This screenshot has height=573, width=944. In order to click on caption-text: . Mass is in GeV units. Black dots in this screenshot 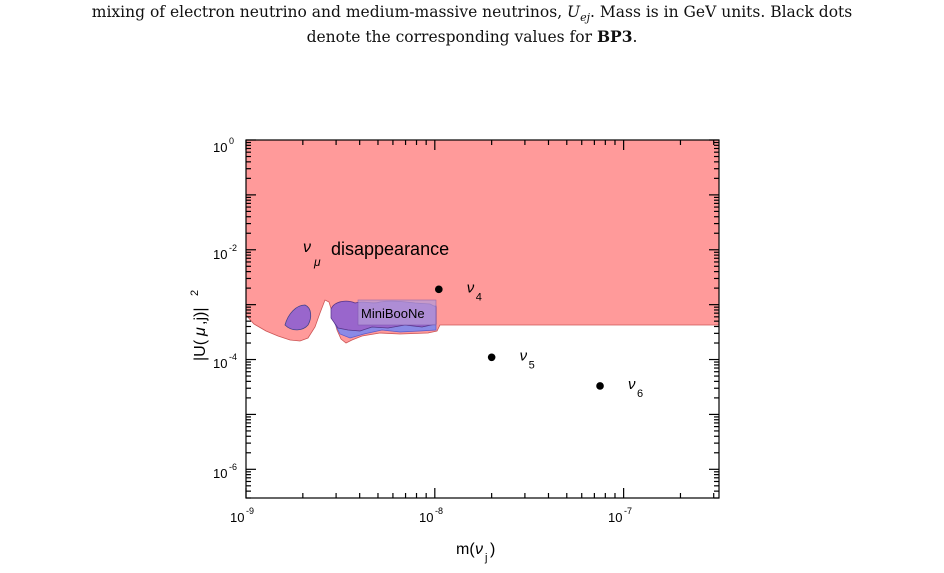, I will do `click(721, 12)`.